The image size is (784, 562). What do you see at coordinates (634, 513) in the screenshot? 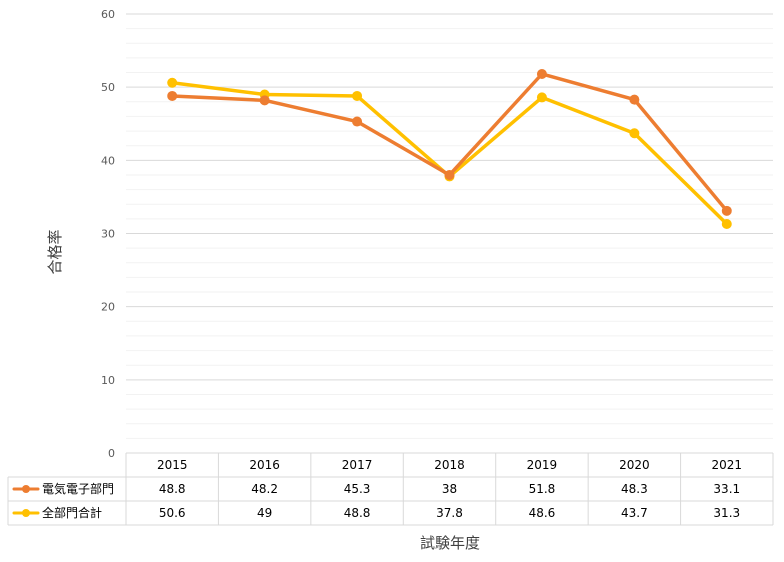
I see `data-label-1-5: 43.7` at bounding box center [634, 513].